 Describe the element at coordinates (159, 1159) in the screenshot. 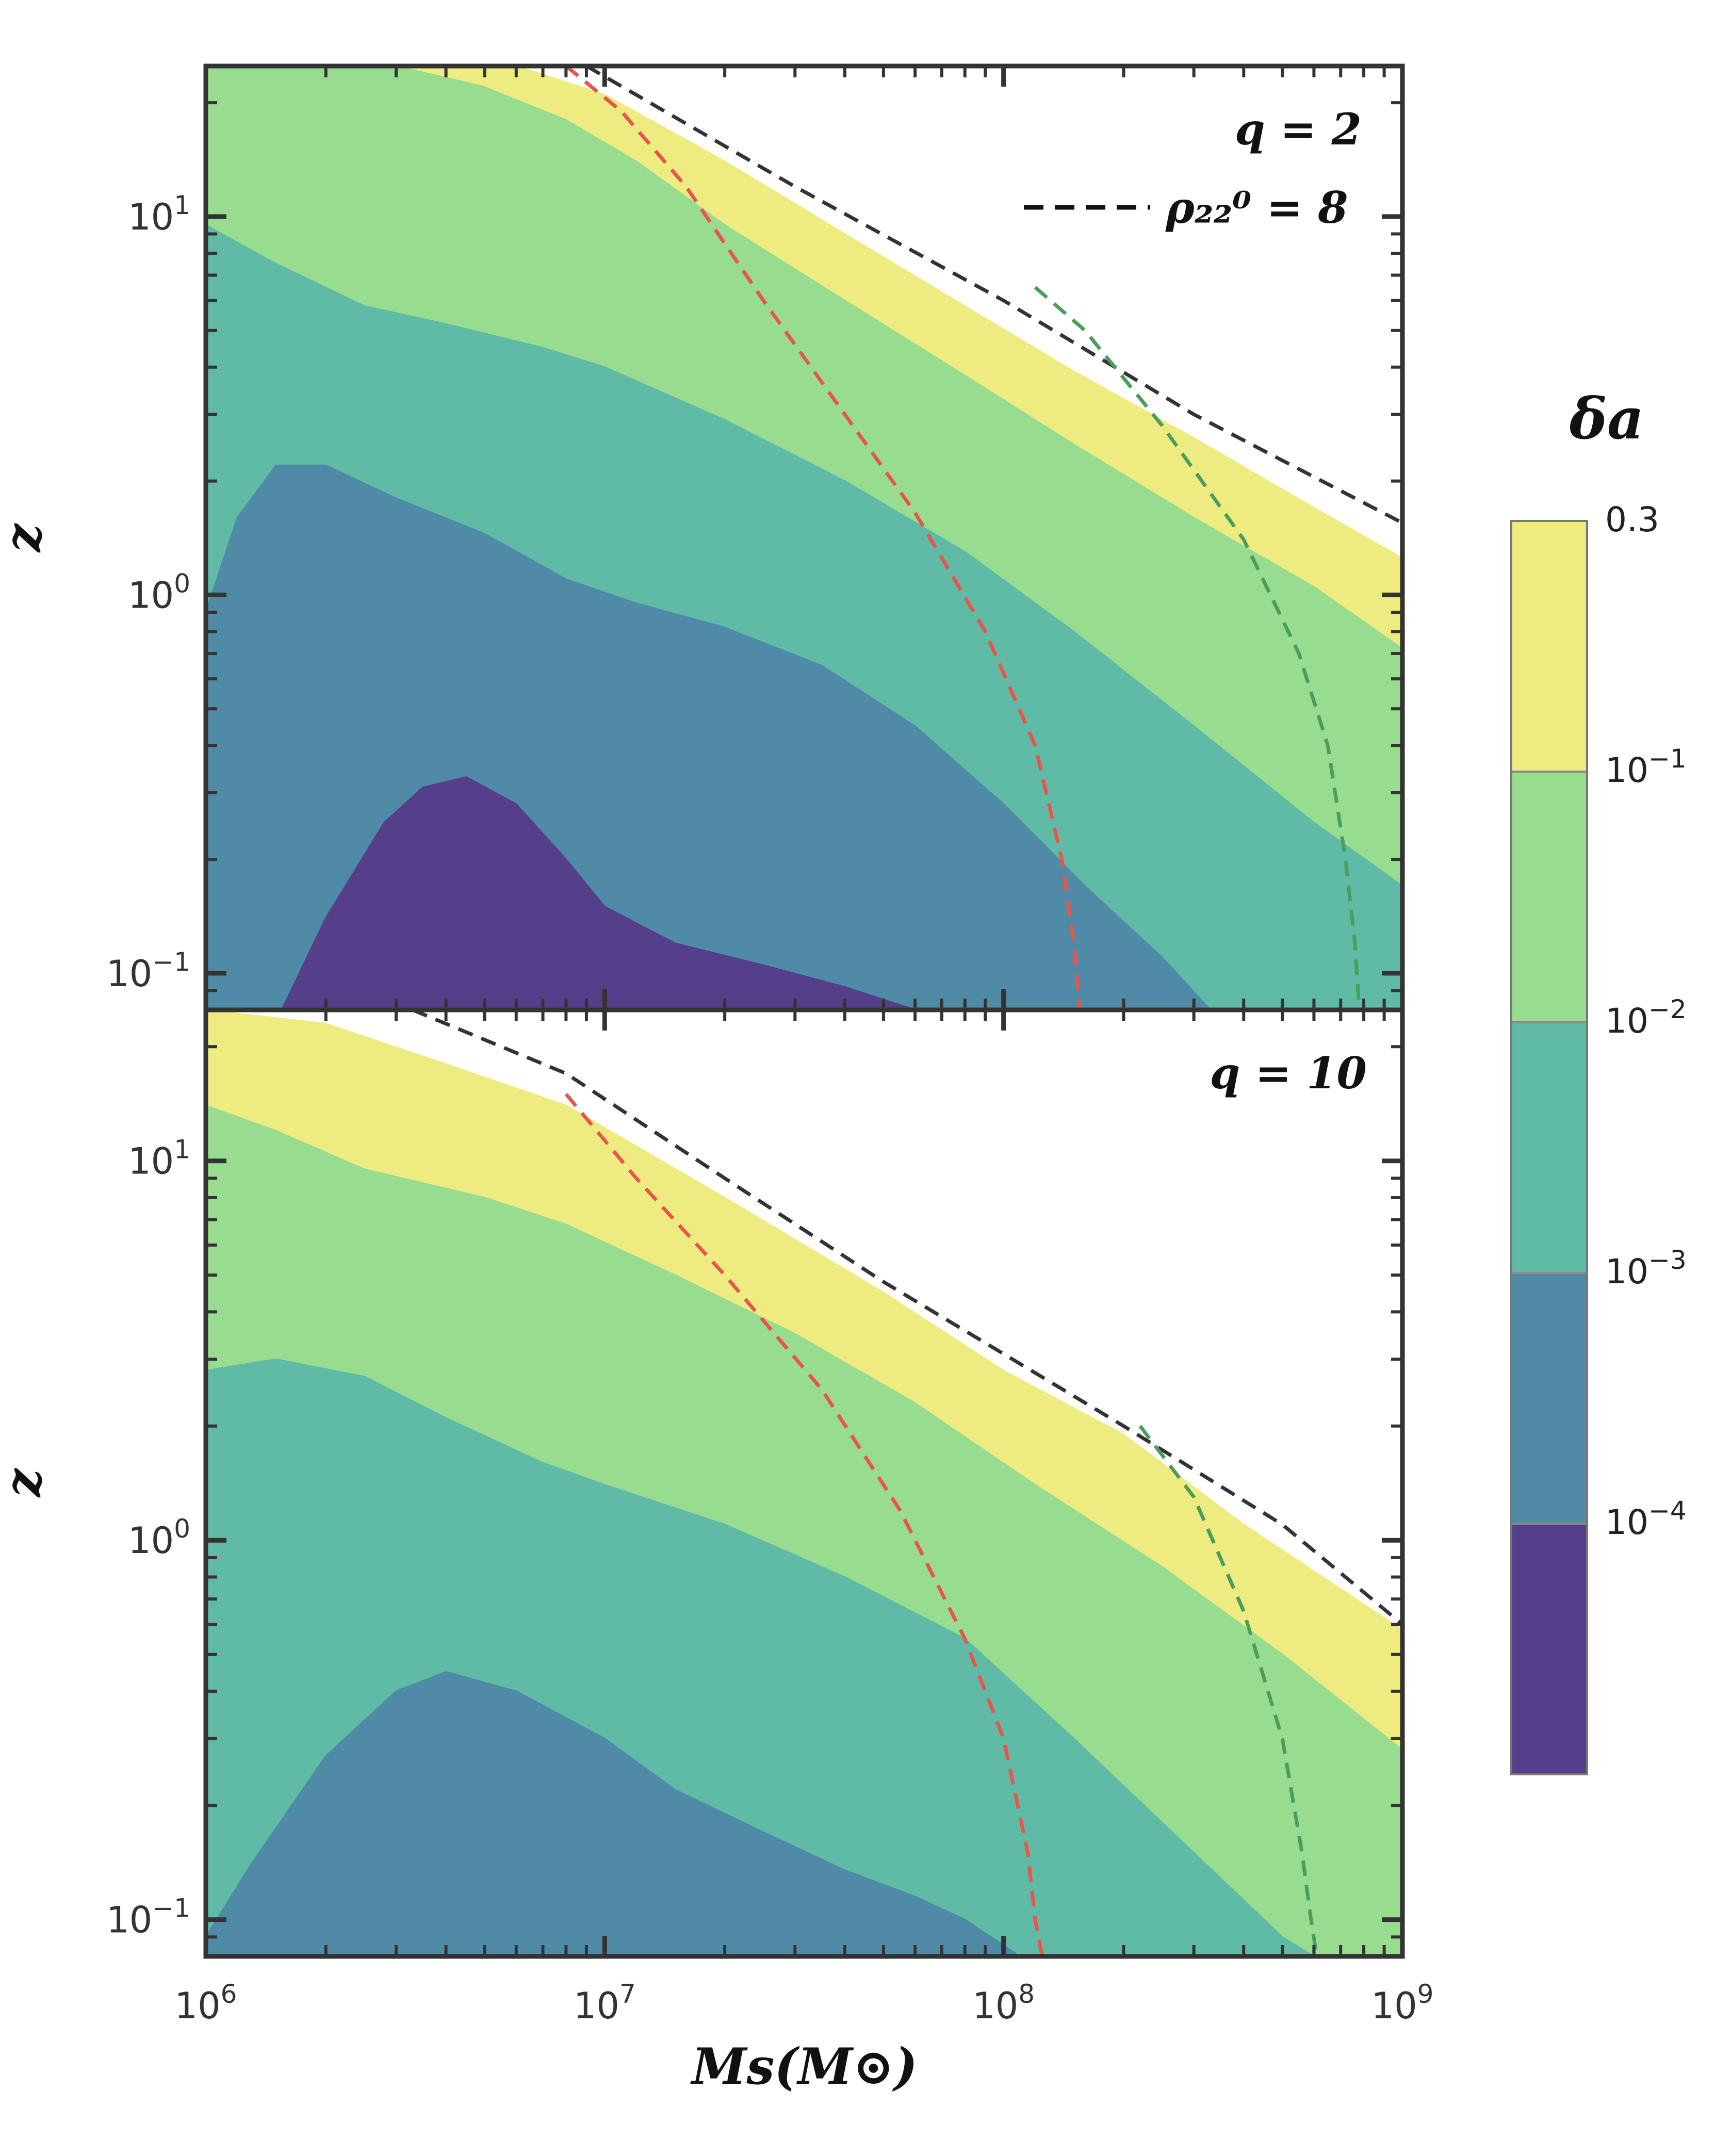

I see `bottom-y-tick-label: 10¹` at that location.